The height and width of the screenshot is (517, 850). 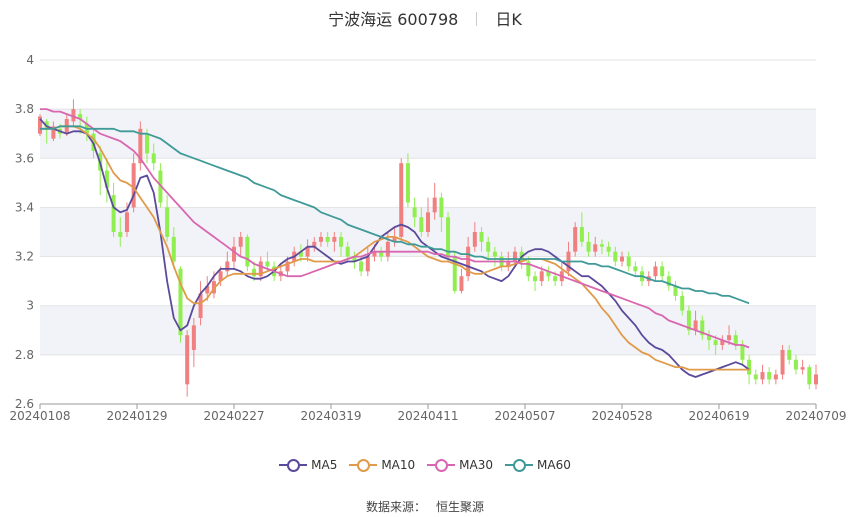 I want to click on legend-label: MA60, so click(x=554, y=465).